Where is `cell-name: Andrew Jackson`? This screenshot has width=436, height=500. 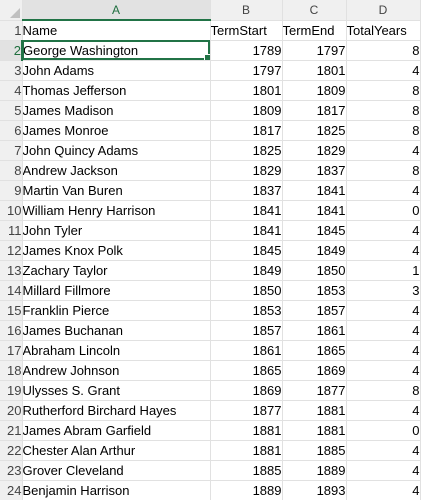 cell-name: Andrew Jackson is located at coordinates (116, 170).